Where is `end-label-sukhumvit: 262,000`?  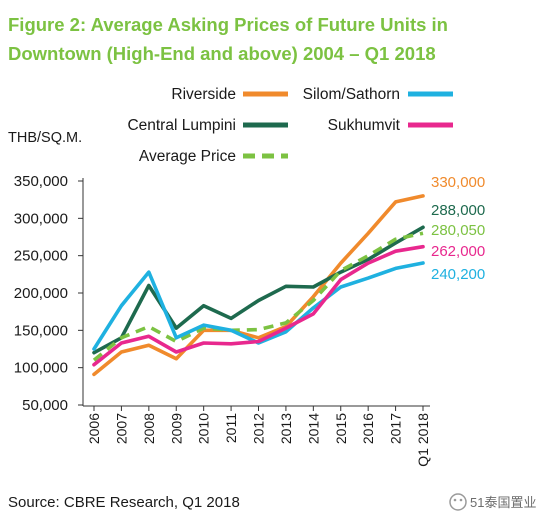 end-label-sukhumvit: 262,000 is located at coordinates (458, 251).